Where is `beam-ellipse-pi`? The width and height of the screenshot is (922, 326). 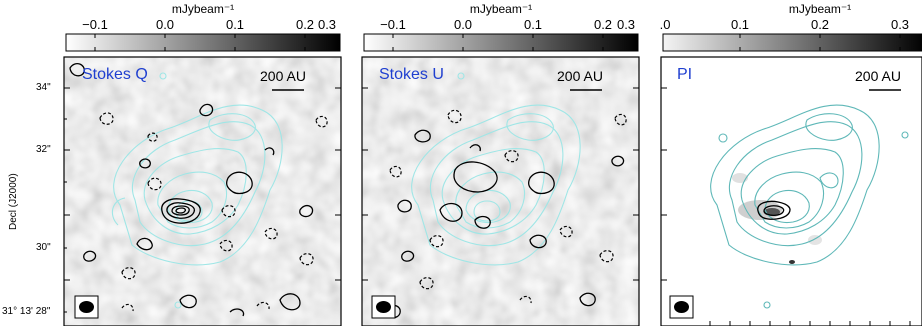
beam-ellipse-pi is located at coordinates (681, 307).